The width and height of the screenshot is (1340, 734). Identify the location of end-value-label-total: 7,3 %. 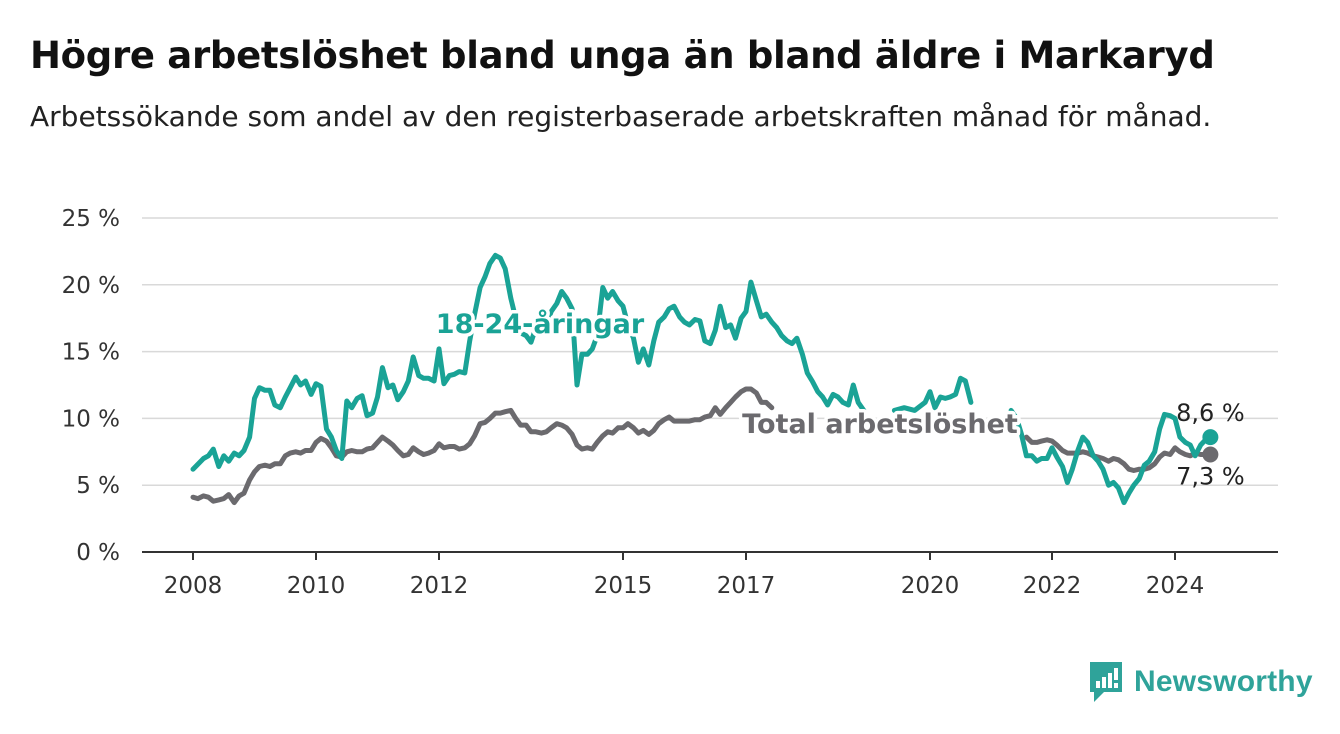
(1210, 476).